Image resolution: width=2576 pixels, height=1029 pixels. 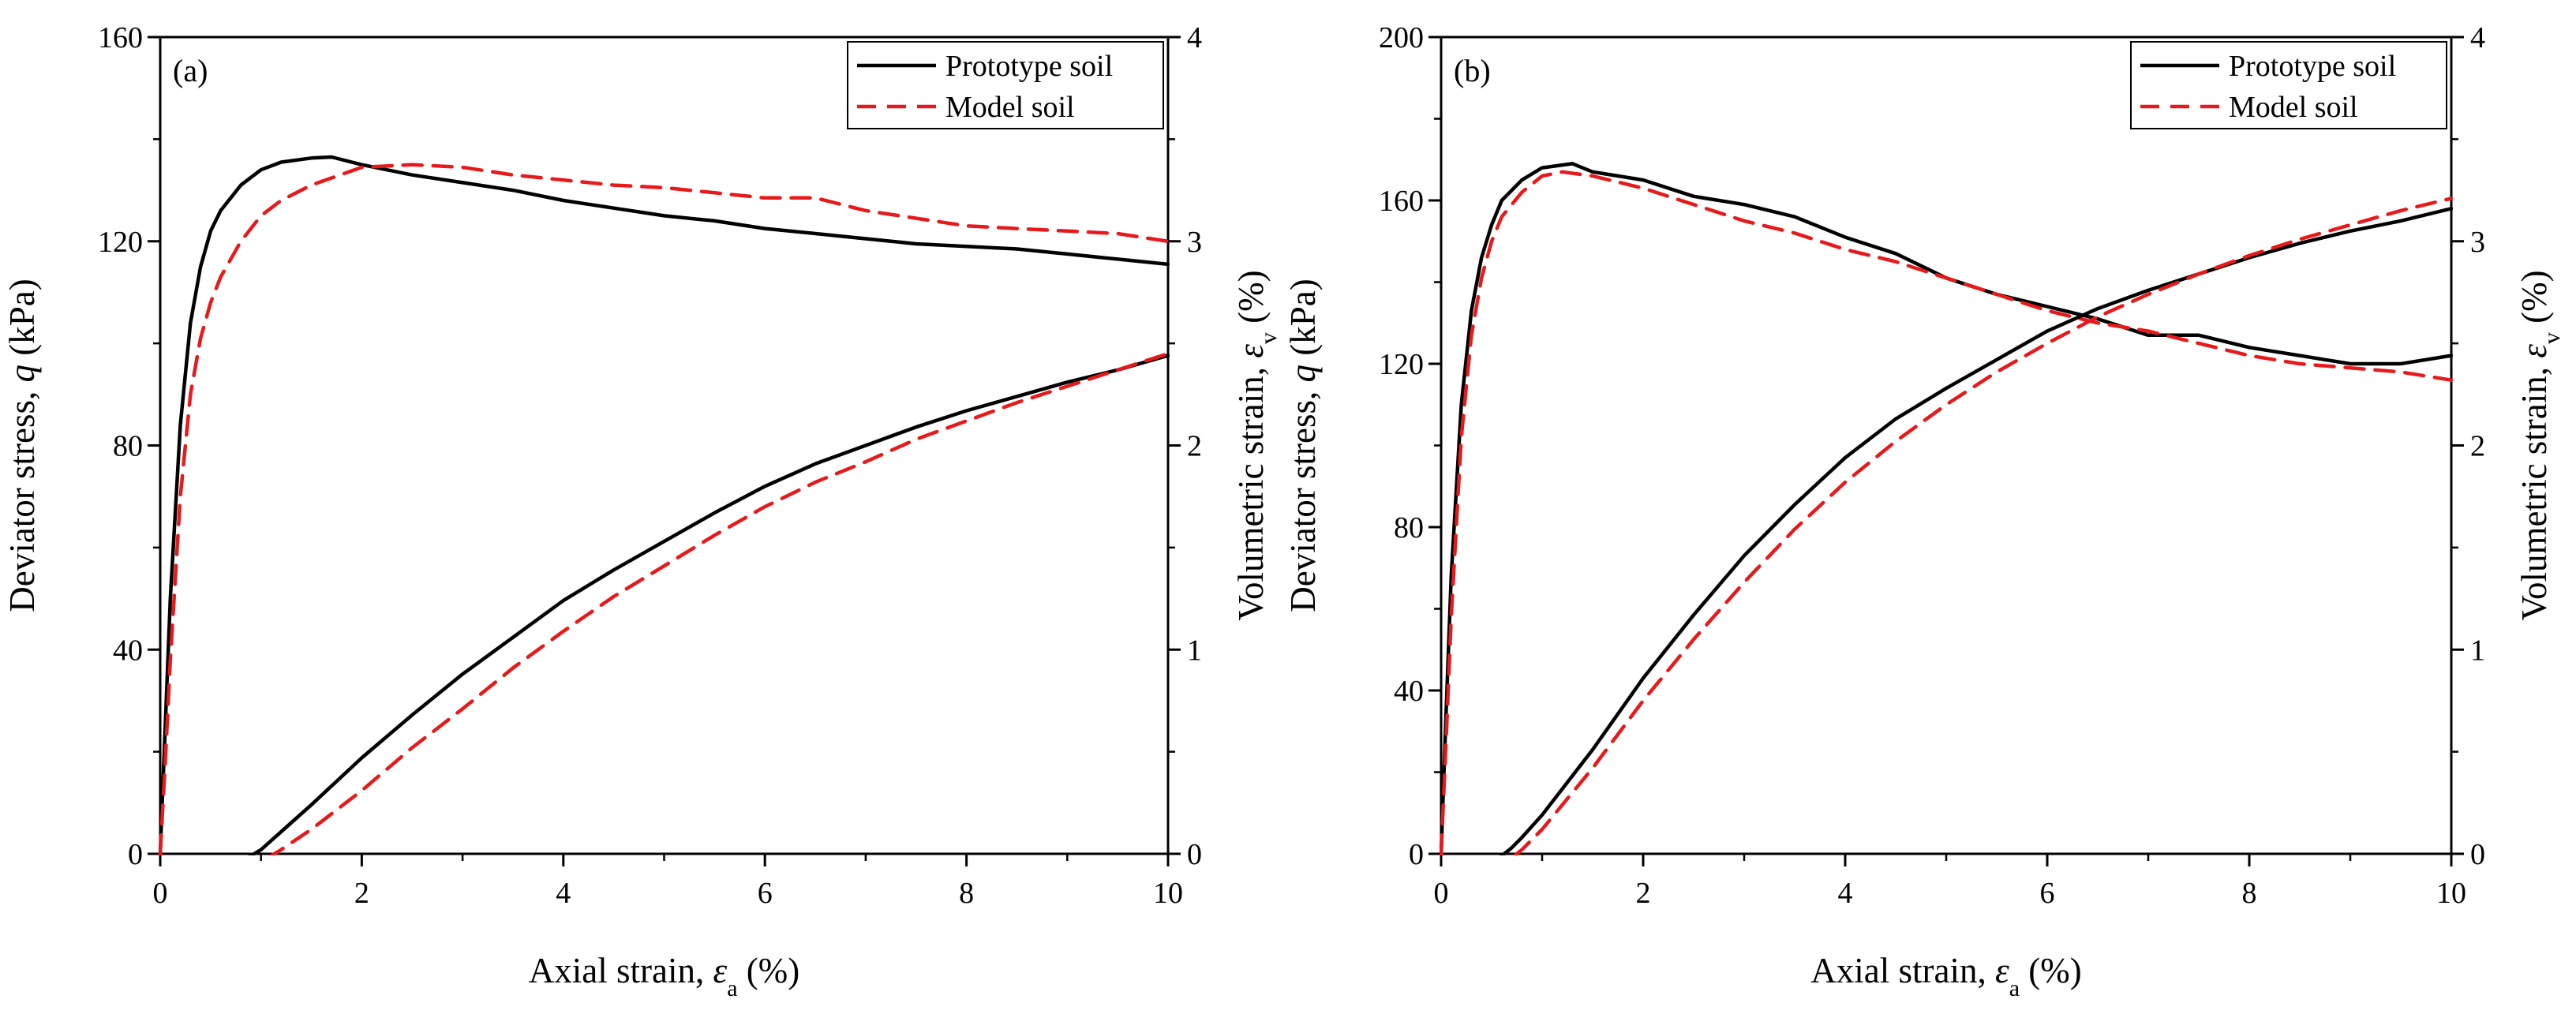 What do you see at coordinates (1401, 37) in the screenshot?
I see `y-tick-label: 200` at bounding box center [1401, 37].